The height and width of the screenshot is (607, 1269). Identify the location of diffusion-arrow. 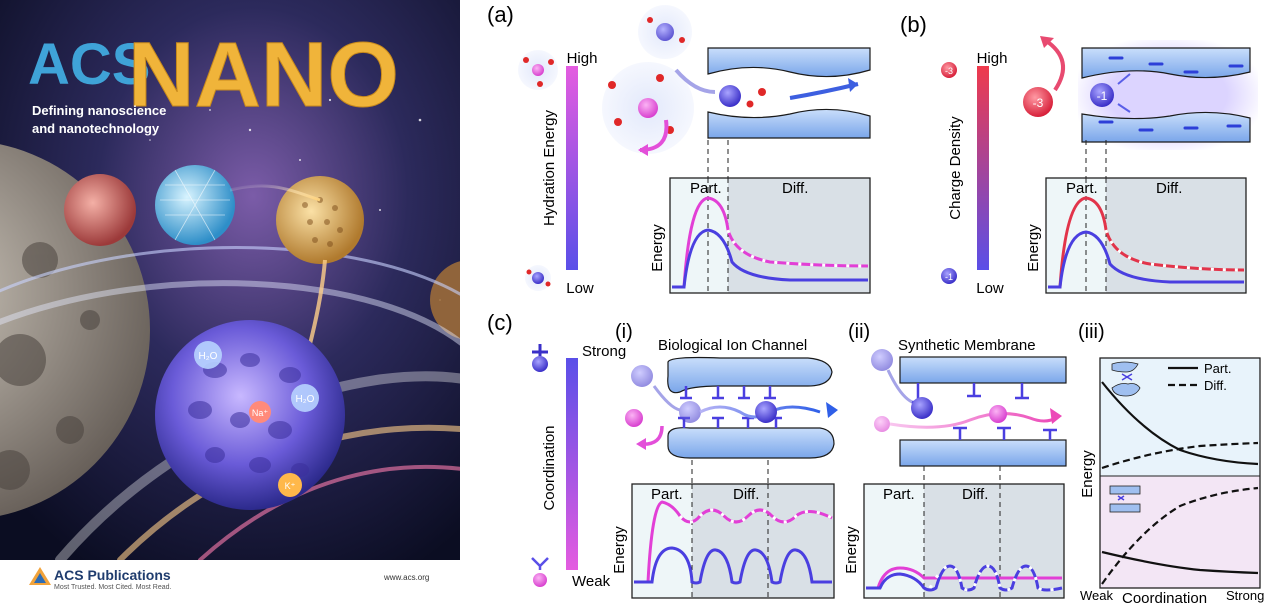
(824, 91).